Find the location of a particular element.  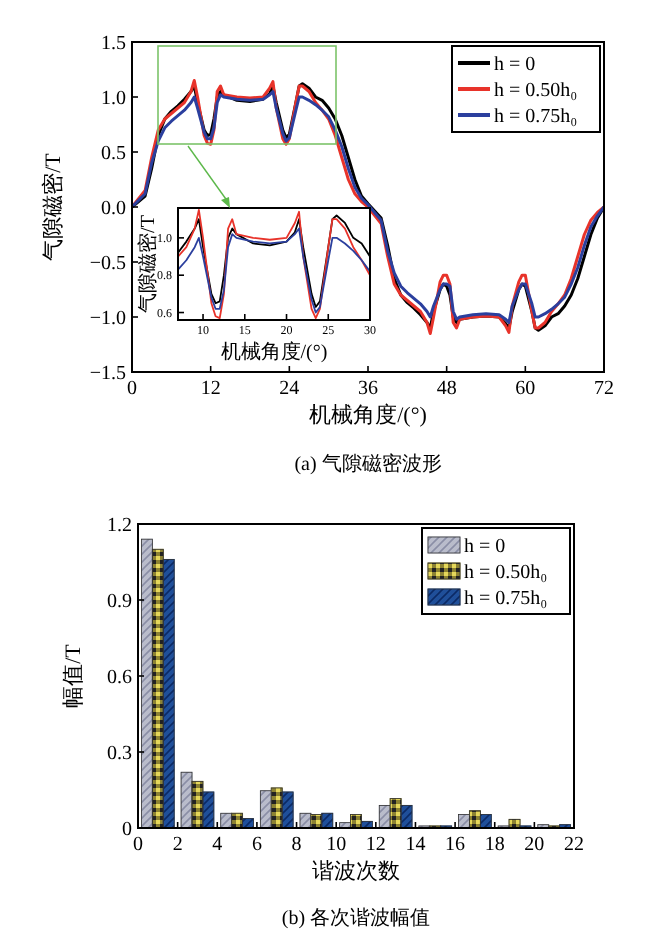

y-axis-title: 幅值/T is located at coordinates (74, 675).